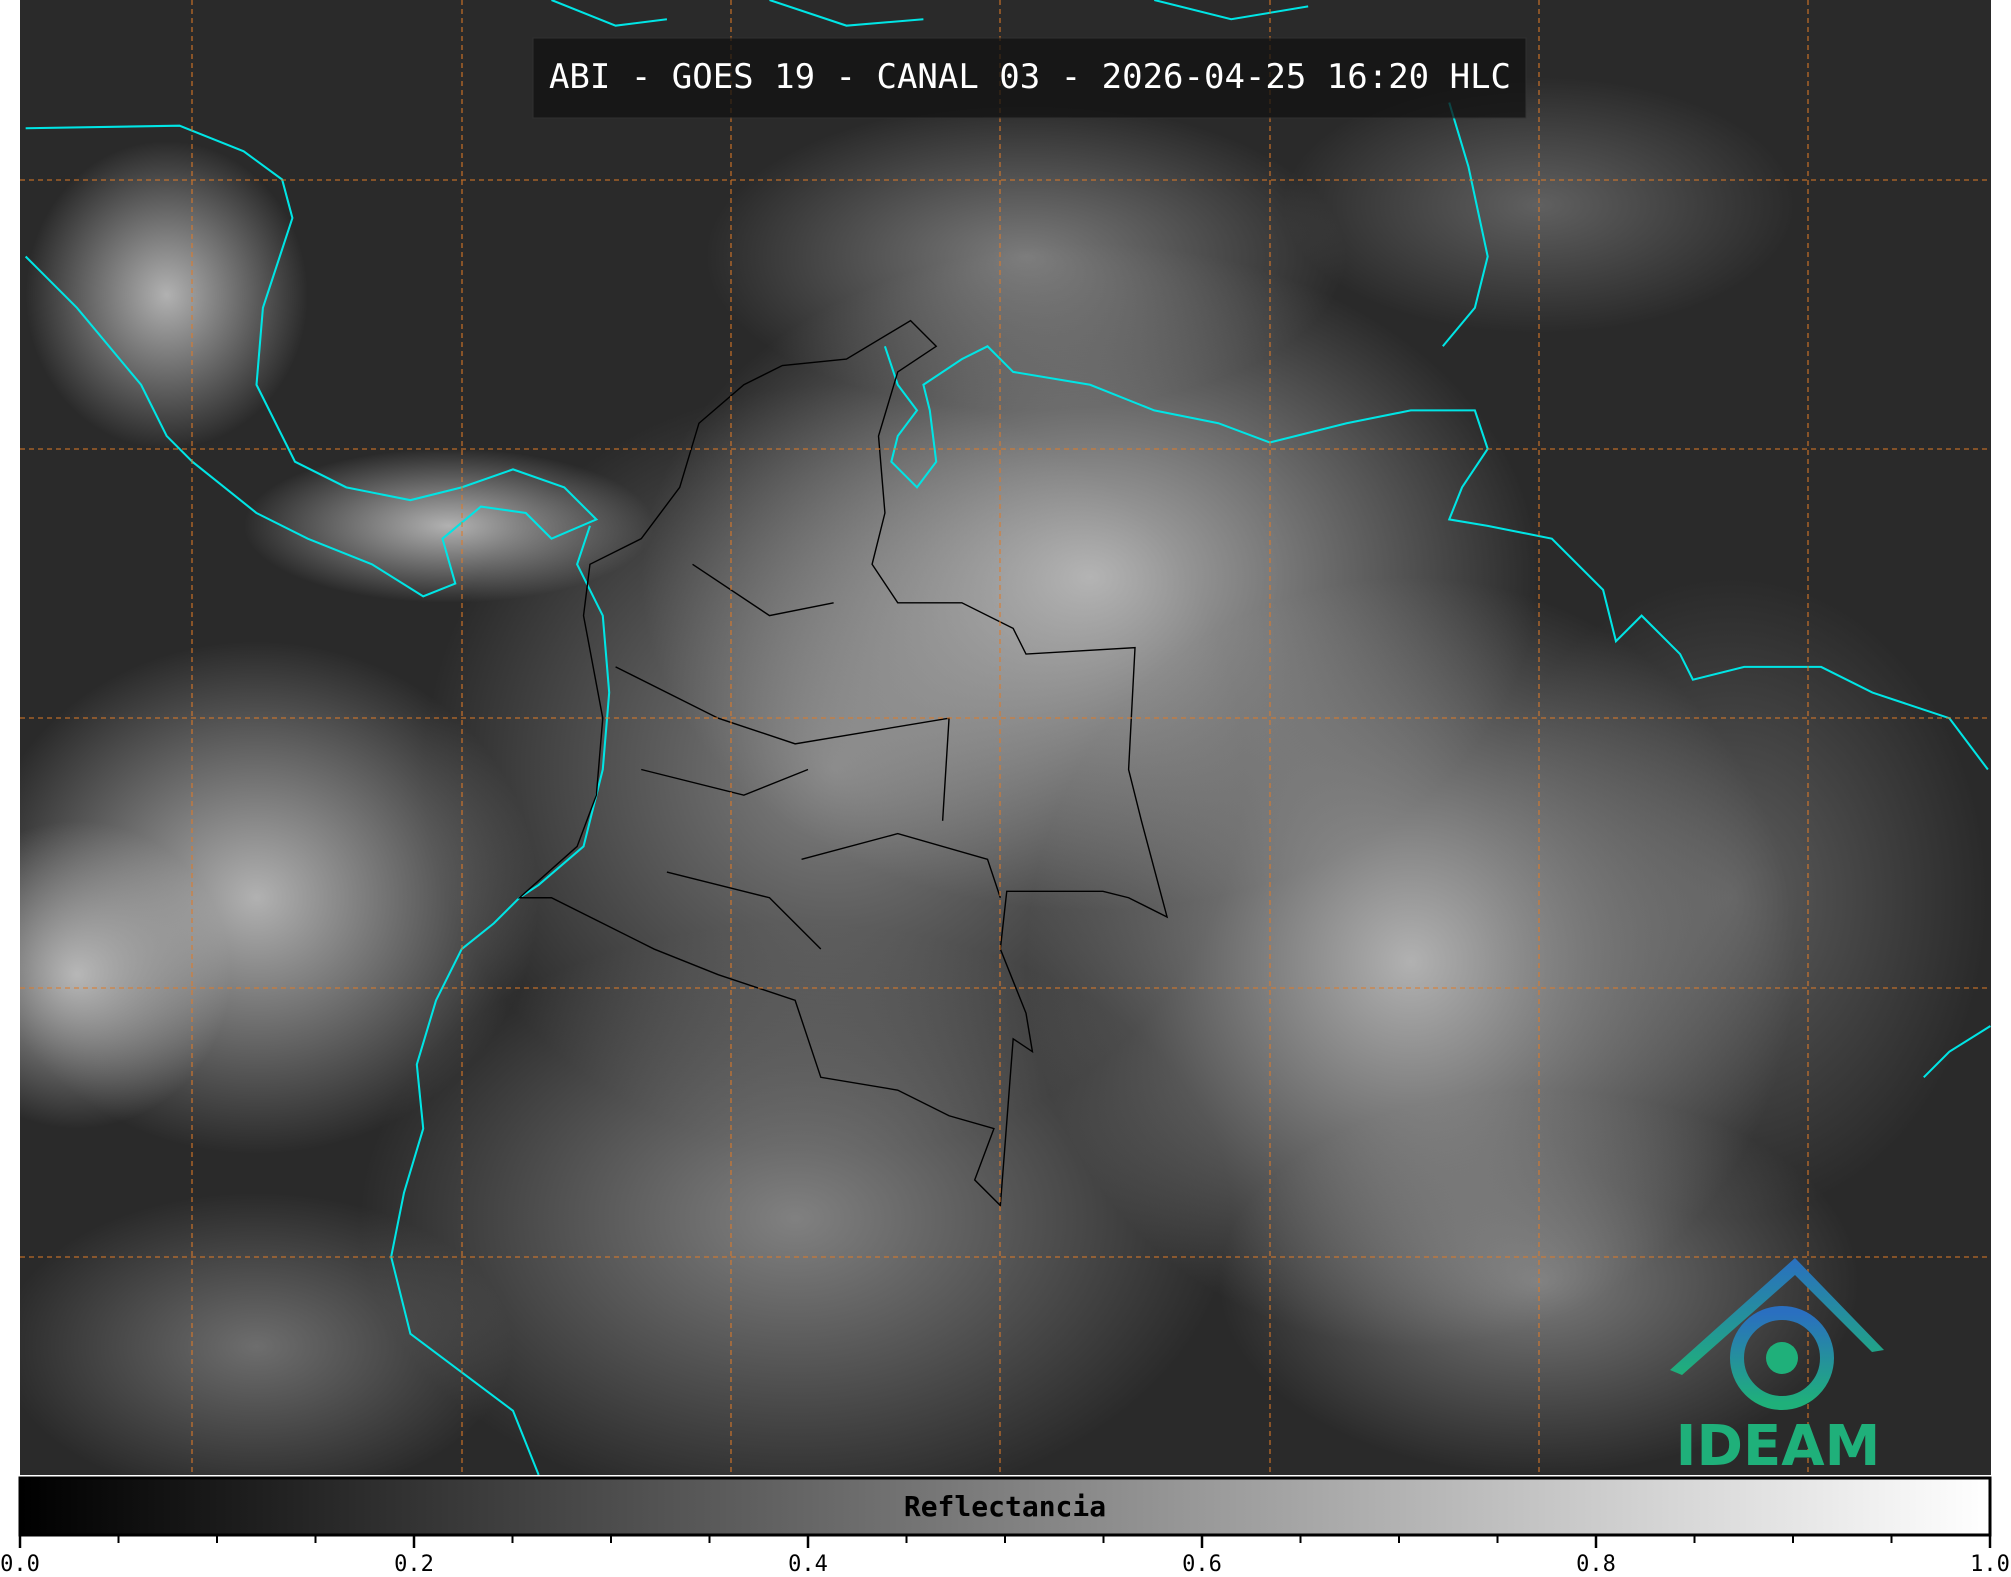  What do you see at coordinates (1202, 1564) in the screenshot?
I see `tick-label: 0.6` at bounding box center [1202, 1564].